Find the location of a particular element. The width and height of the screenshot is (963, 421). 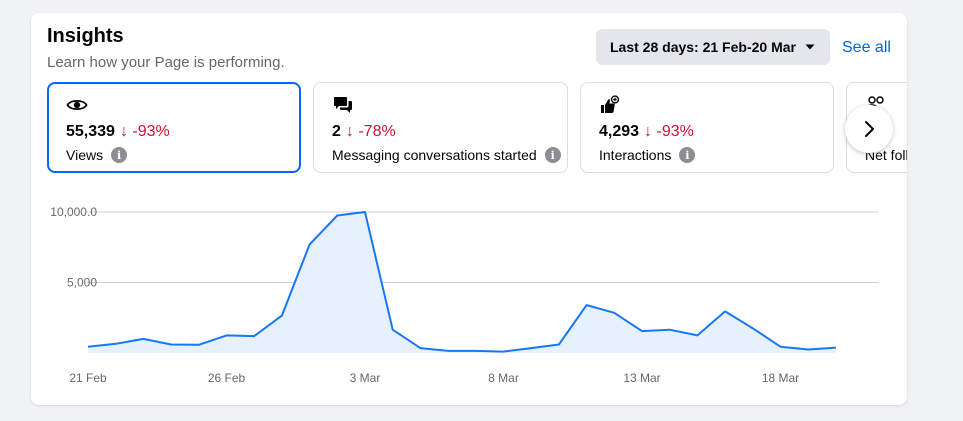

x-tick-label: 18 Mar is located at coordinates (780, 378).